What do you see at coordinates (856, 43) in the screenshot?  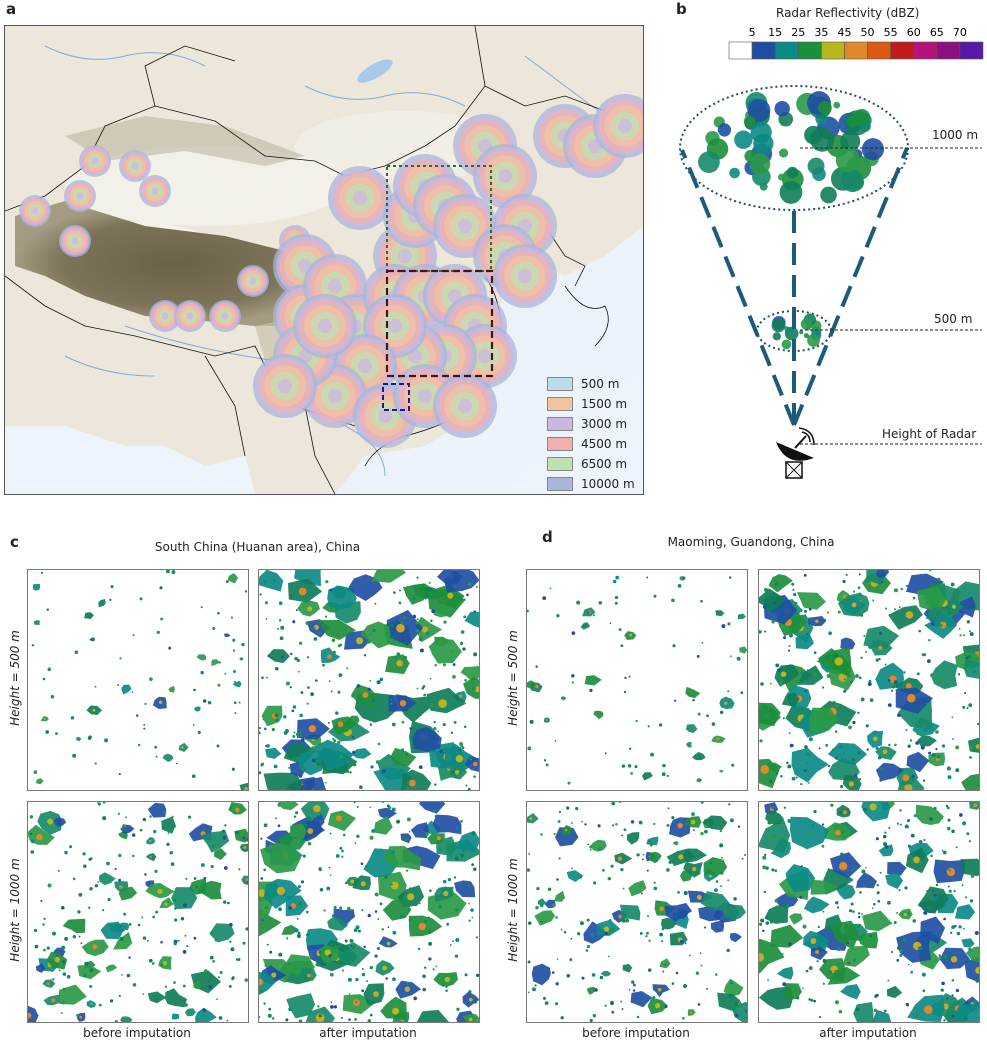 I see `reflectivity-colorbar: 5 15 25 35 45 50 55 60 65 70` at bounding box center [856, 43].